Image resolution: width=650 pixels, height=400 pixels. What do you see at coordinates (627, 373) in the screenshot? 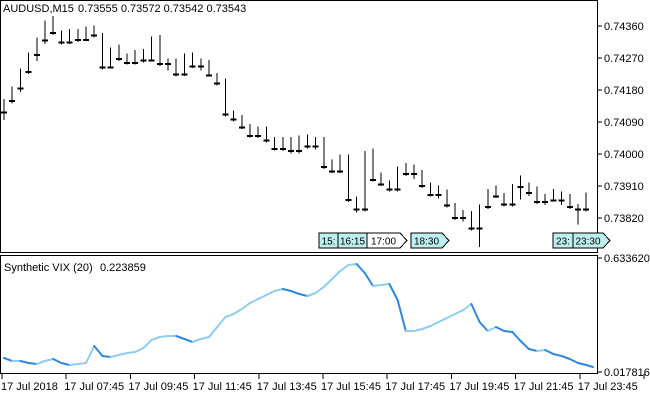
I see `indicator-axis-label: 0.017816` at bounding box center [627, 373].